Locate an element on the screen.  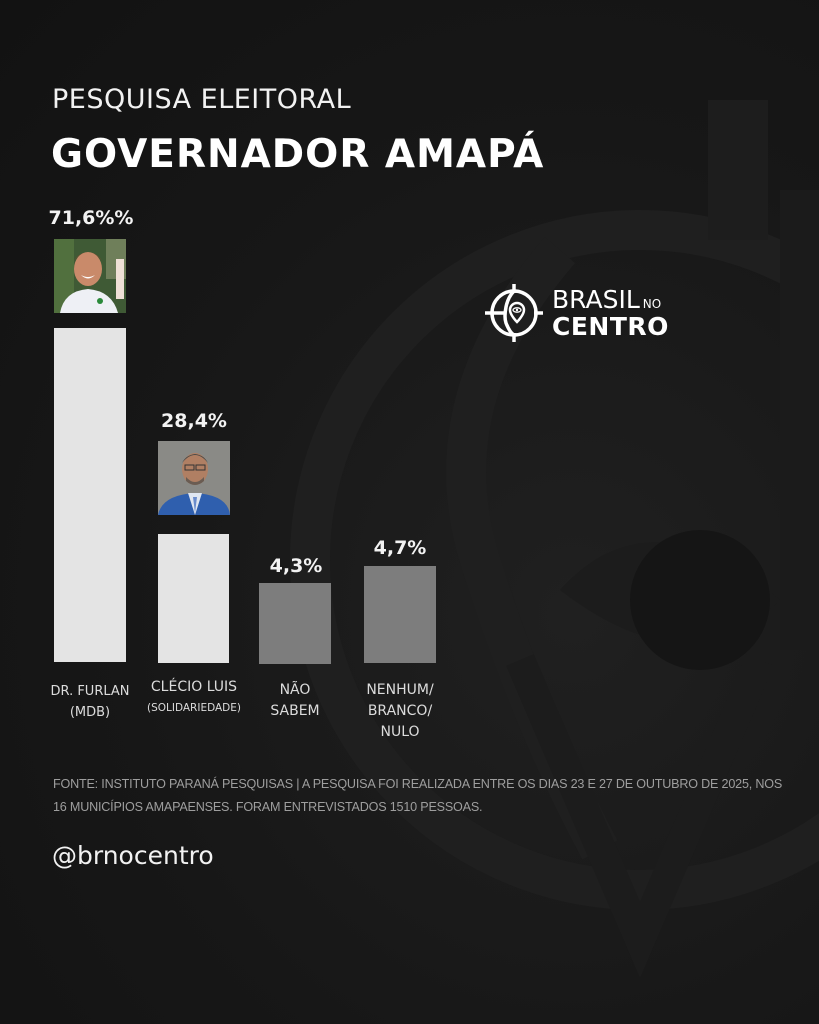
category-line: SABEM is located at coordinates (295, 711).